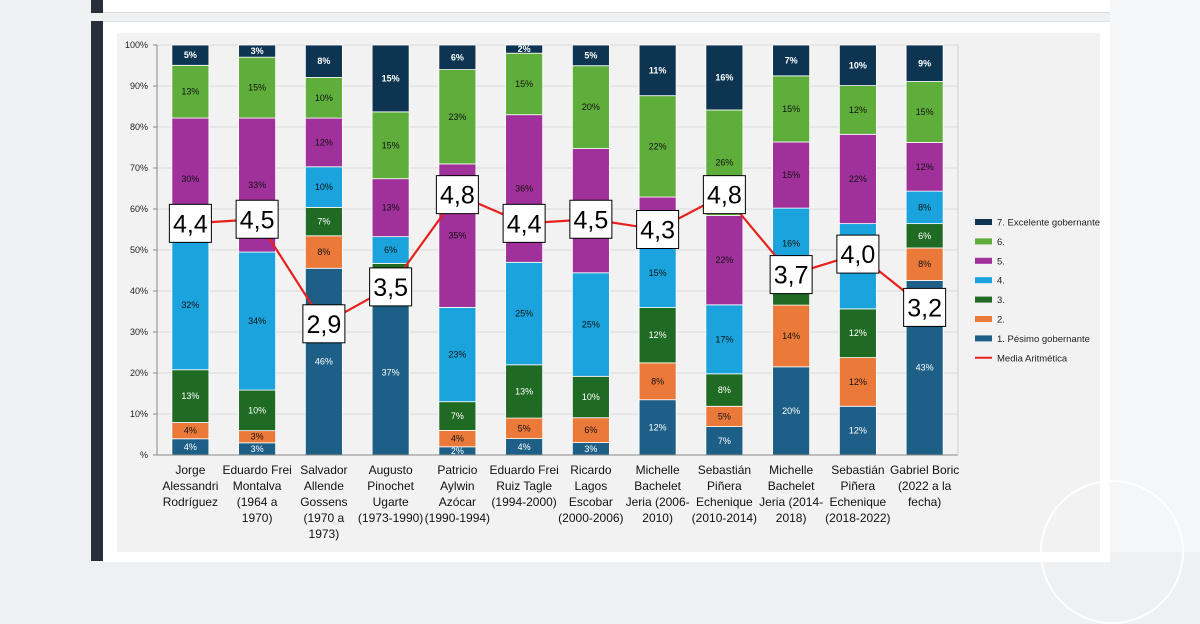  Describe the element at coordinates (1048, 223) in the screenshot. I see `legend-label: 7. Excelente gobernante` at that location.